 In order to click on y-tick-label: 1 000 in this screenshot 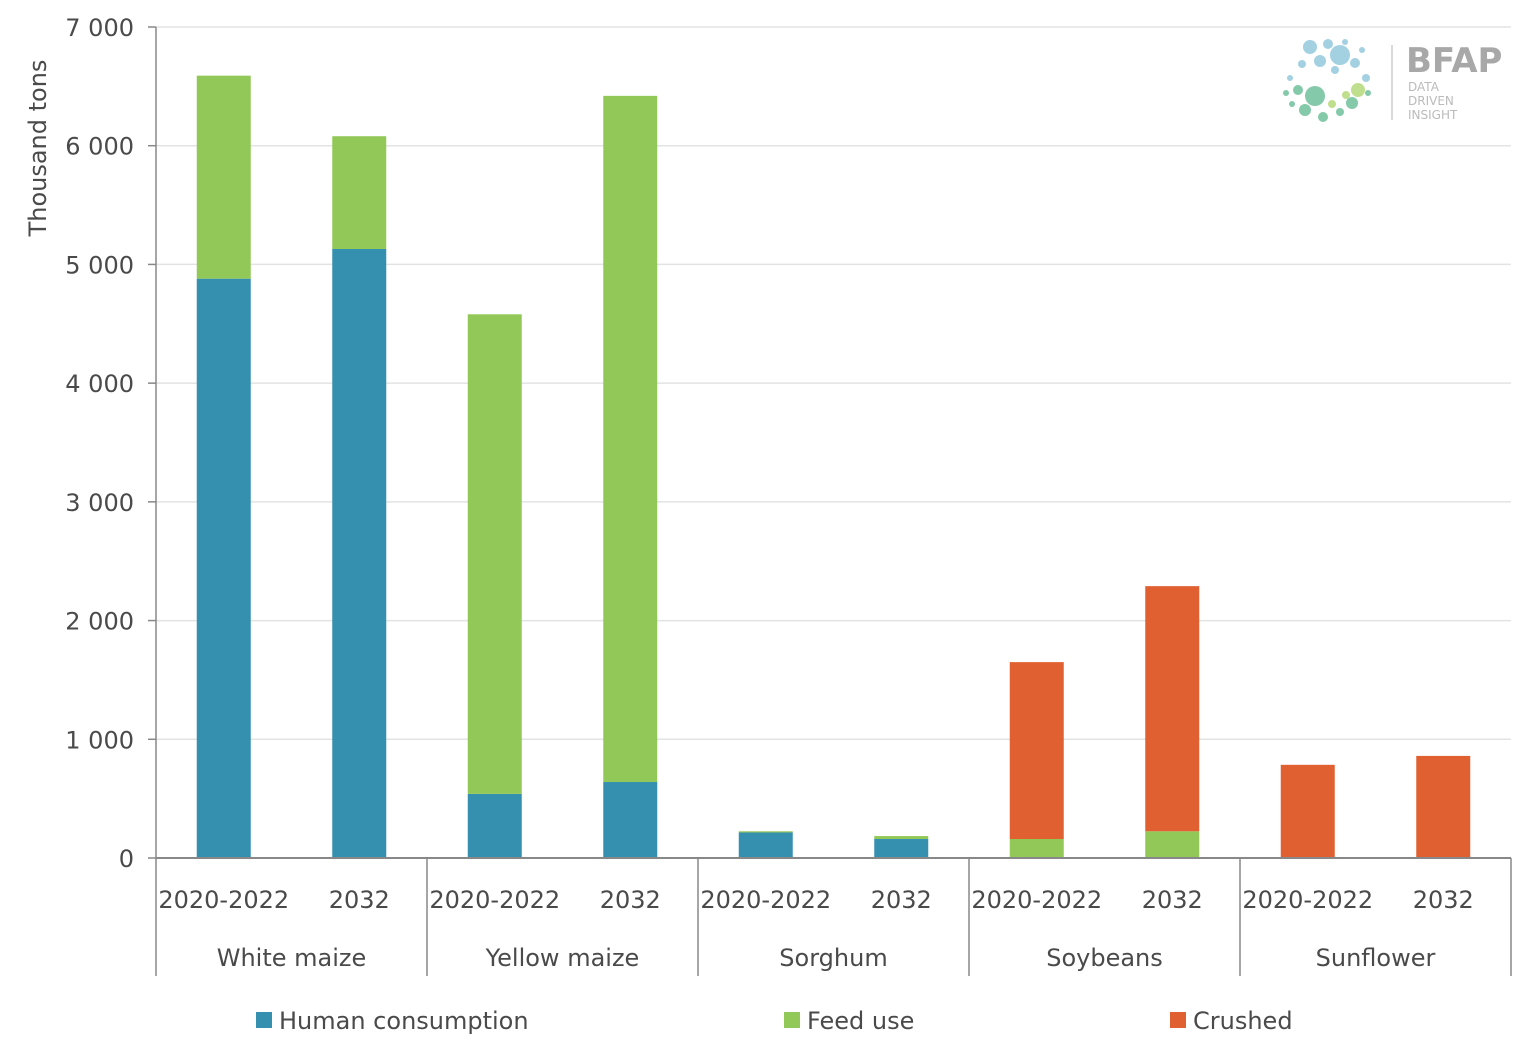, I will do `click(99, 740)`.